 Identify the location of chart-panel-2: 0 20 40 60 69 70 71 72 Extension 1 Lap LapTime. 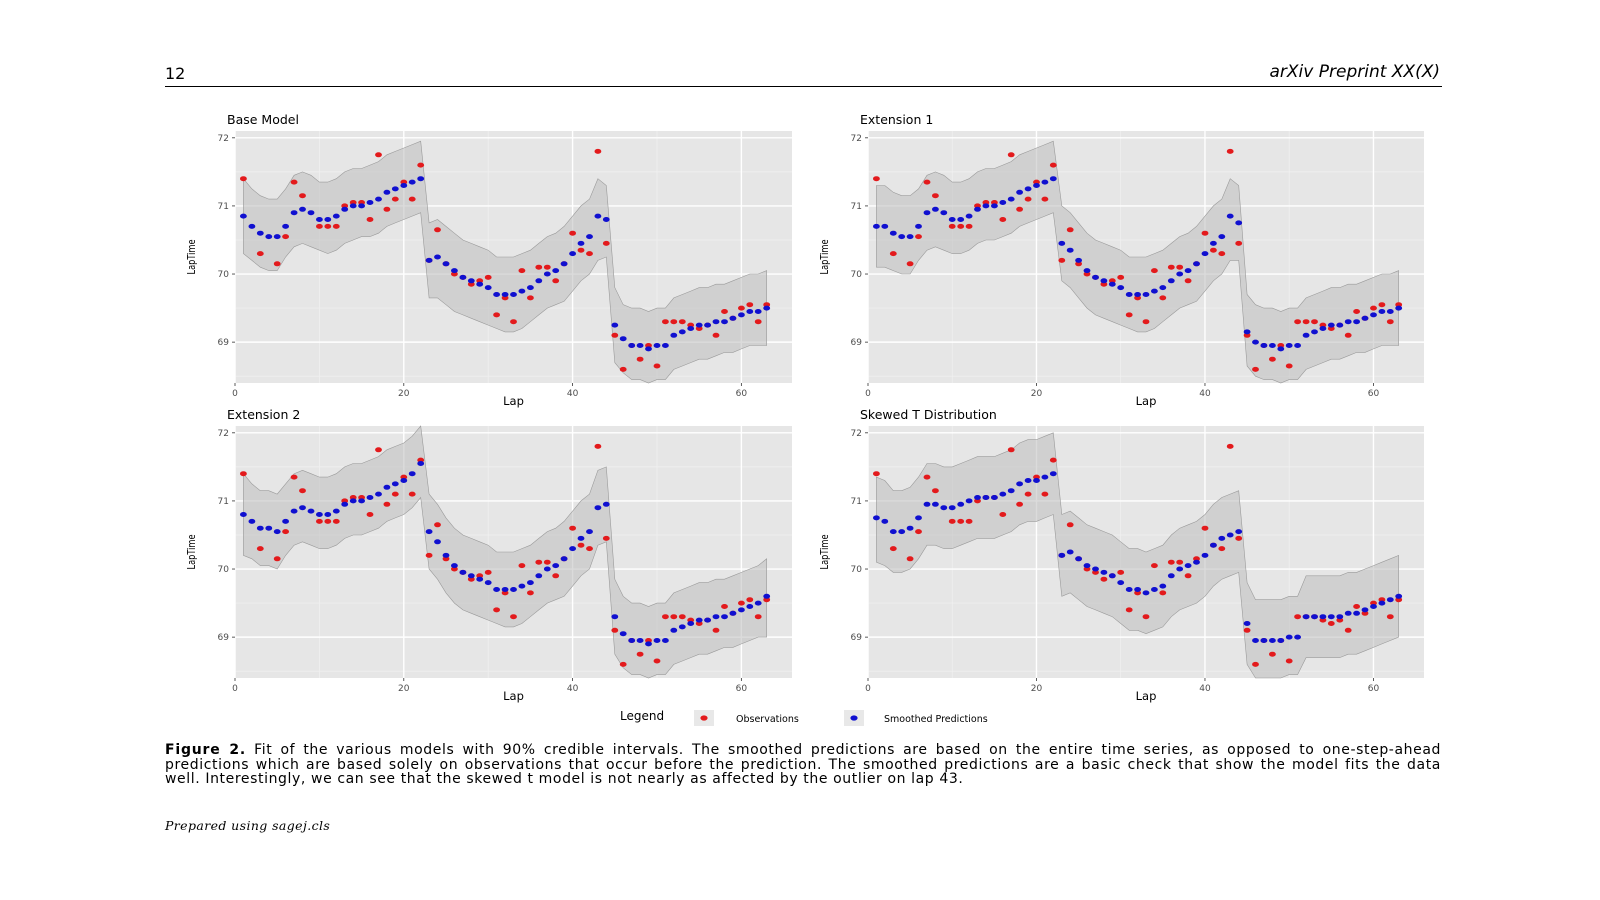
(1121, 260).